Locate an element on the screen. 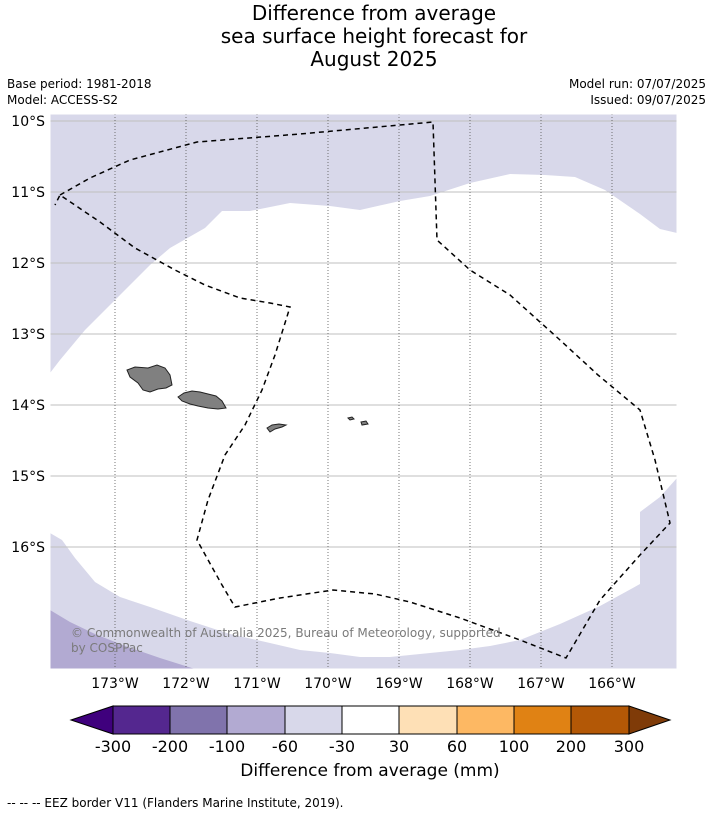 This screenshot has width=713, height=816. lon-label: 169°W is located at coordinates (399, 684).